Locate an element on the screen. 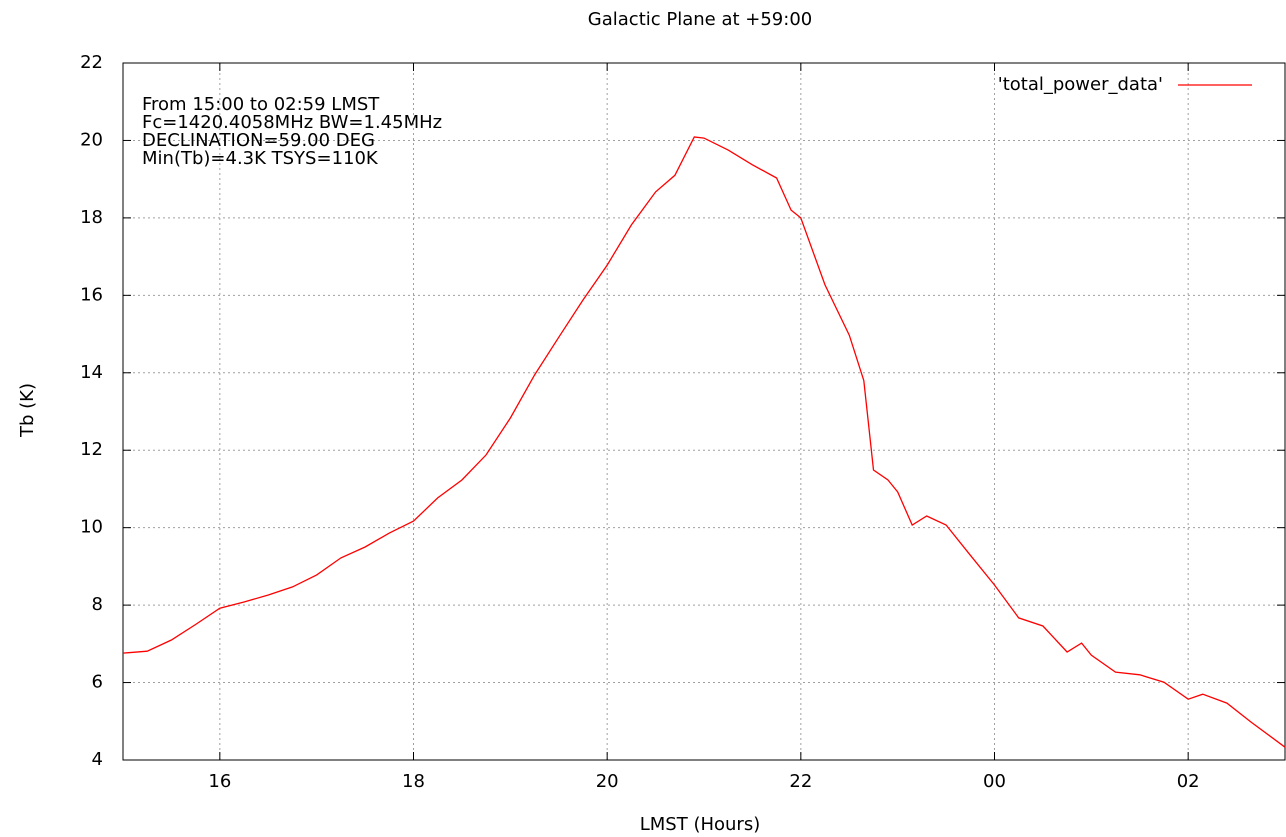 Image resolution: width=1286 pixels, height=837 pixels. y-tick-label: 18 is located at coordinates (91, 217).